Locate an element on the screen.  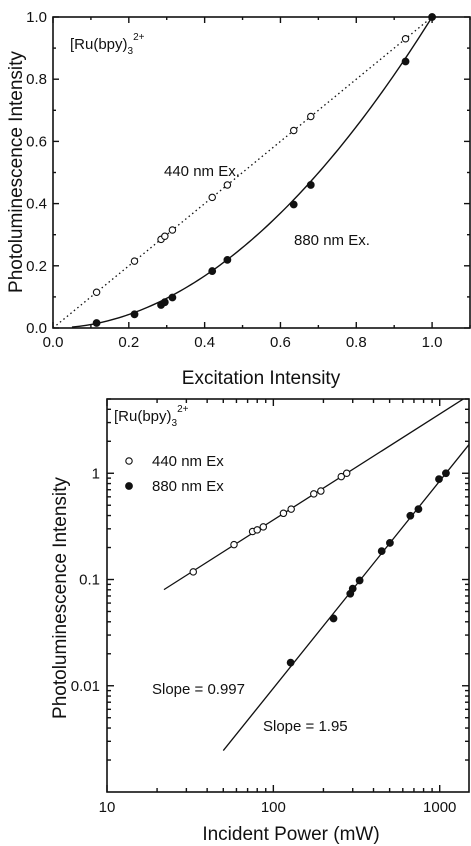
log-x-tick-label: 1000 is located at coordinates (439, 807).